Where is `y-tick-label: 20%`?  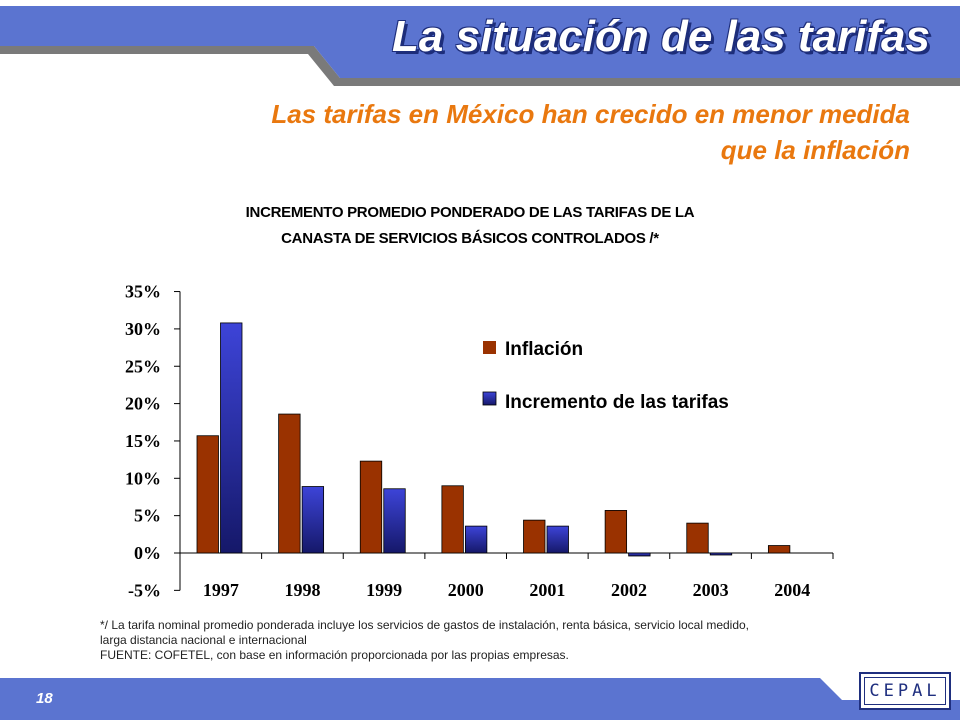 y-tick-label: 20% is located at coordinates (143, 404).